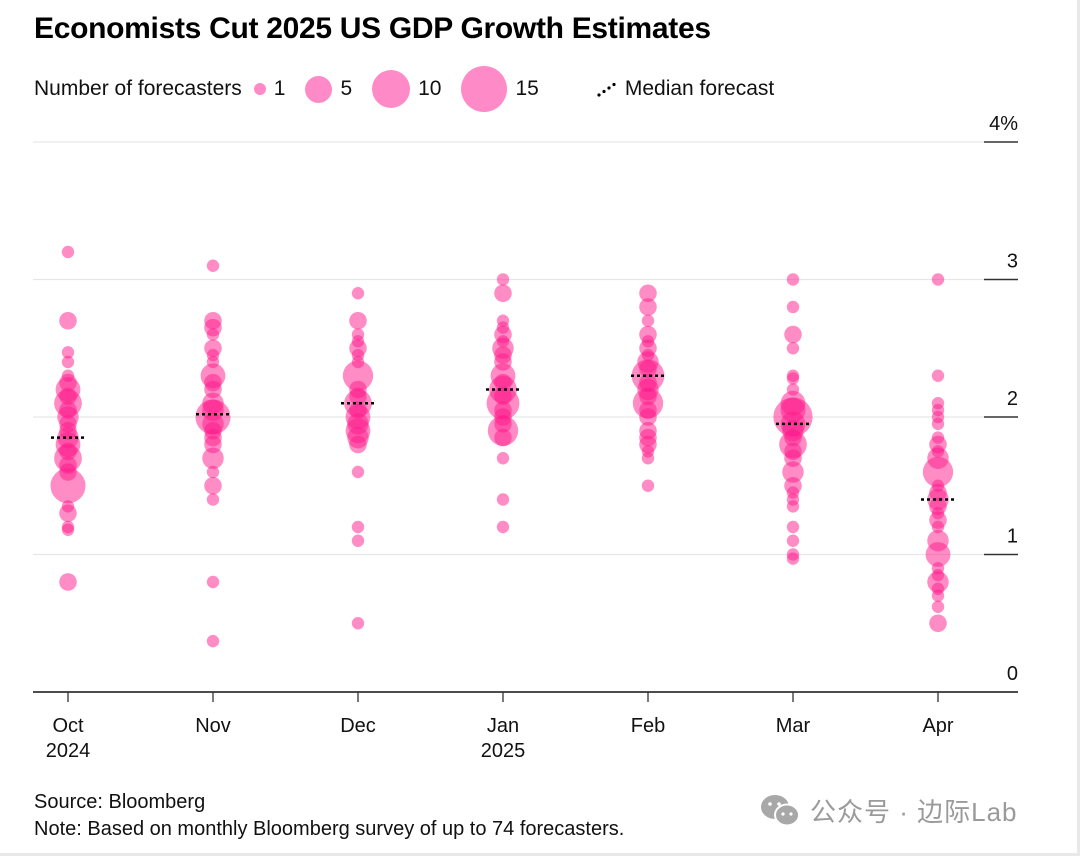 The image size is (1080, 856). What do you see at coordinates (1012, 674) in the screenshot?
I see `y-tick-label: 0` at bounding box center [1012, 674].